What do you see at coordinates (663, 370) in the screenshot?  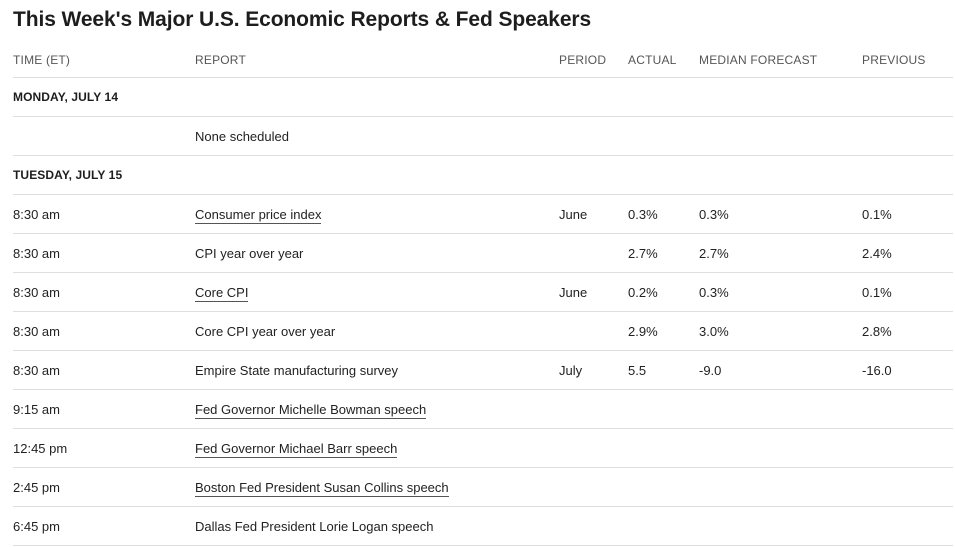 I see `cell-actual: 5.5` at bounding box center [663, 370].